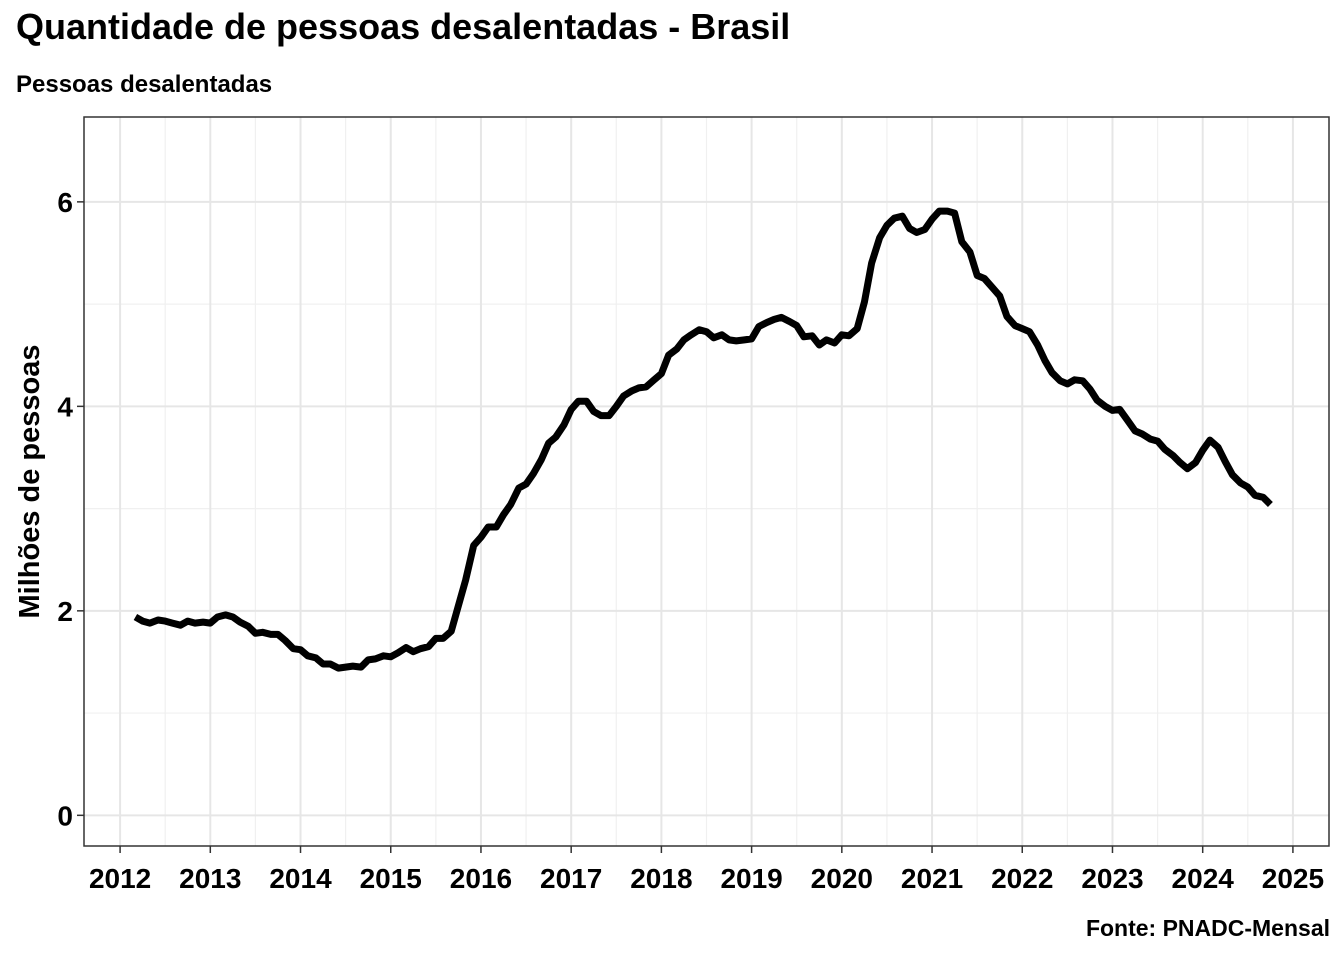 The width and height of the screenshot is (1344, 960). Describe the element at coordinates (1203, 878) in the screenshot. I see `x-tick-label: 2024` at that location.